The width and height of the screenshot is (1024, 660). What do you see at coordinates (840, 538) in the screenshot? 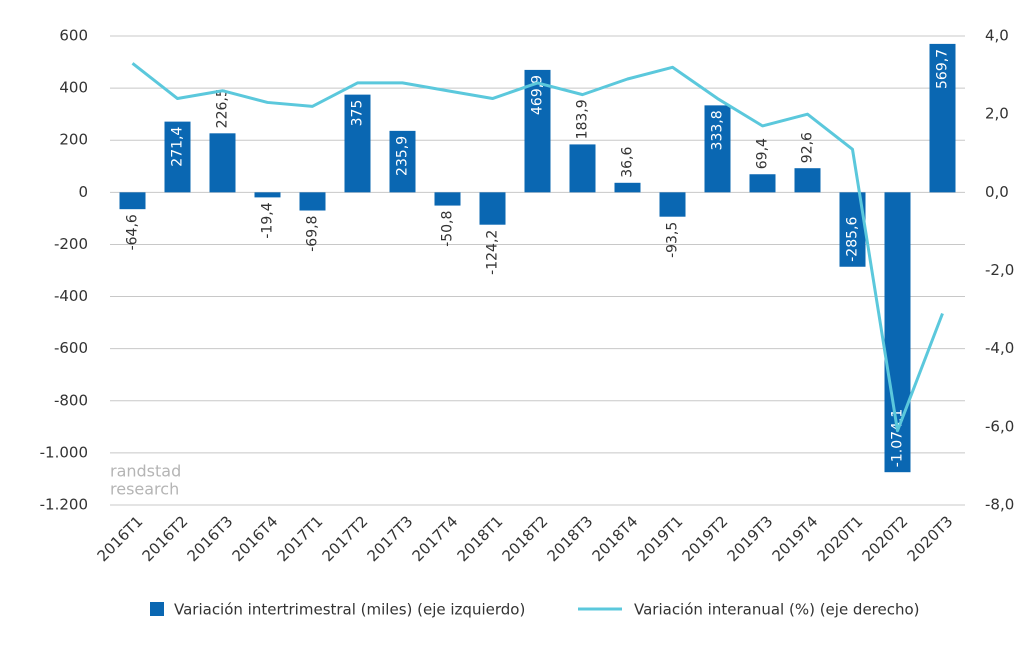
I see `x-tick-label: 2020T1` at bounding box center [840, 538].